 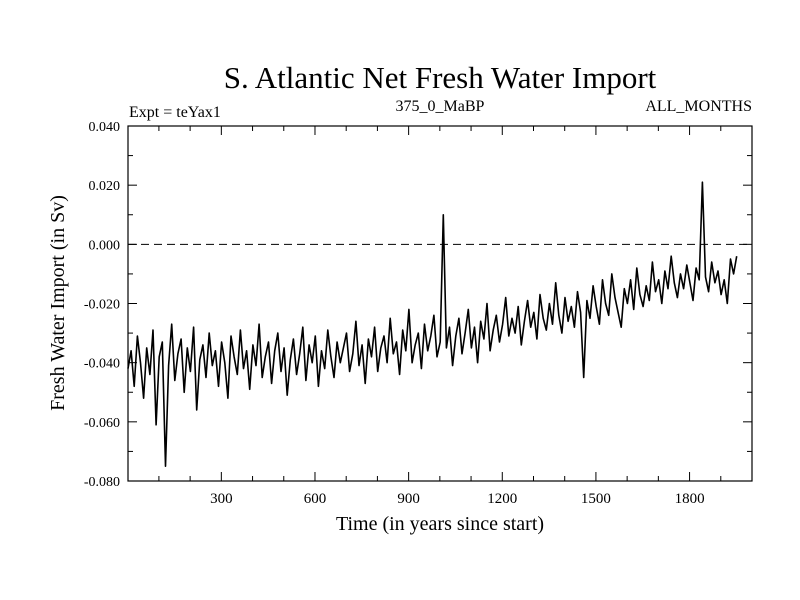 What do you see at coordinates (102, 364) in the screenshot?
I see `y-tick-label: -0.040` at bounding box center [102, 364].